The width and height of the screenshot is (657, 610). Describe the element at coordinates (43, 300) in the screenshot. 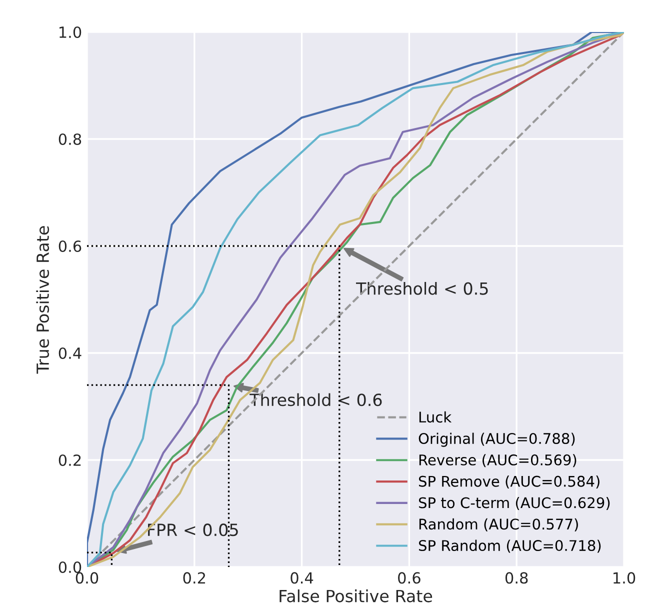

I see `y-axis-title: True Positive Rate` at that location.